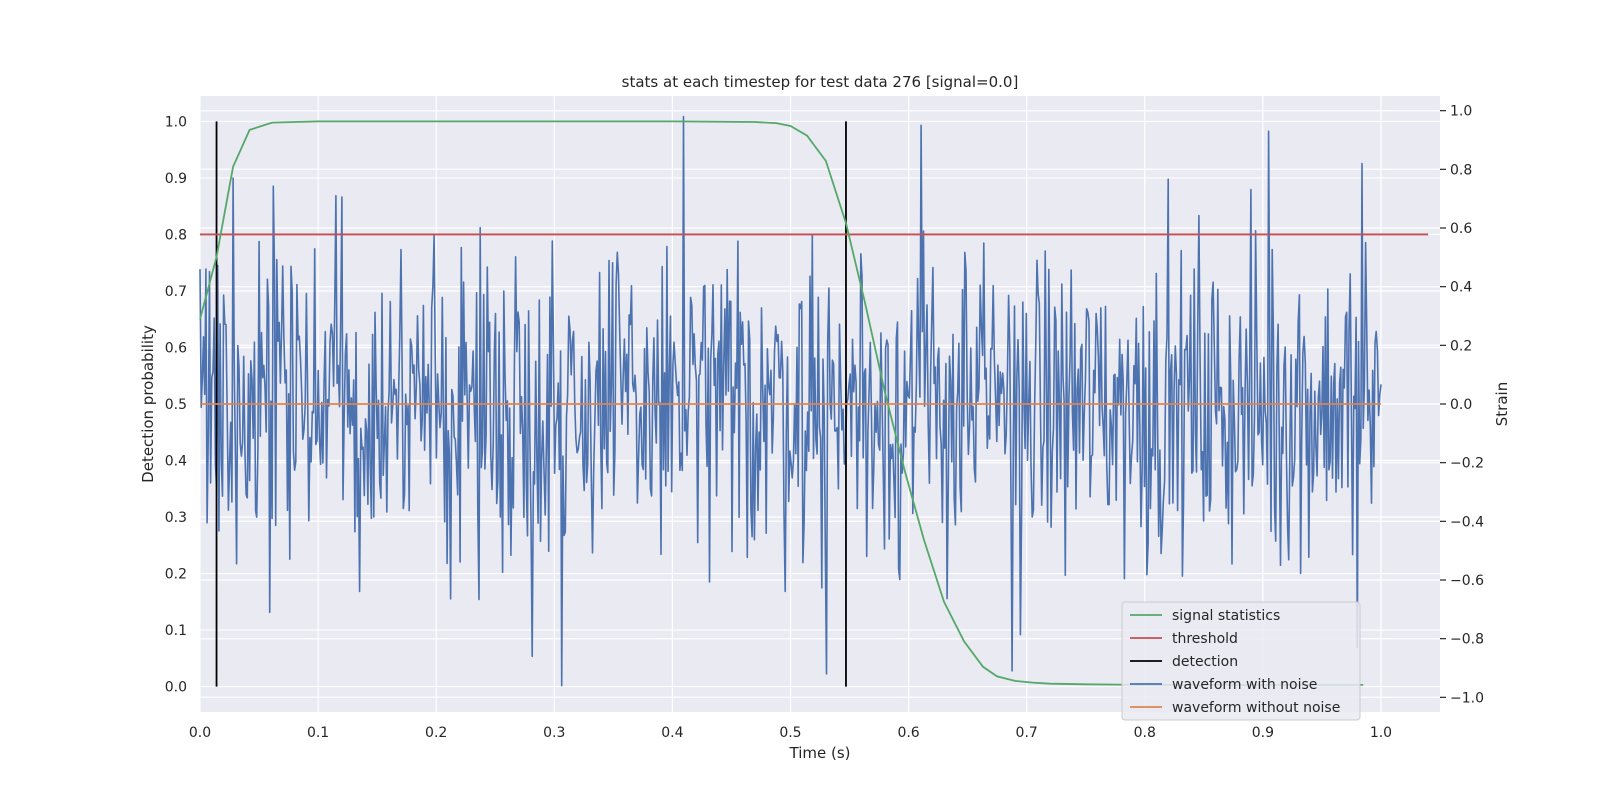 The width and height of the screenshot is (1600, 800). I want to click on x-tick-label: 0.8, so click(1145, 733).